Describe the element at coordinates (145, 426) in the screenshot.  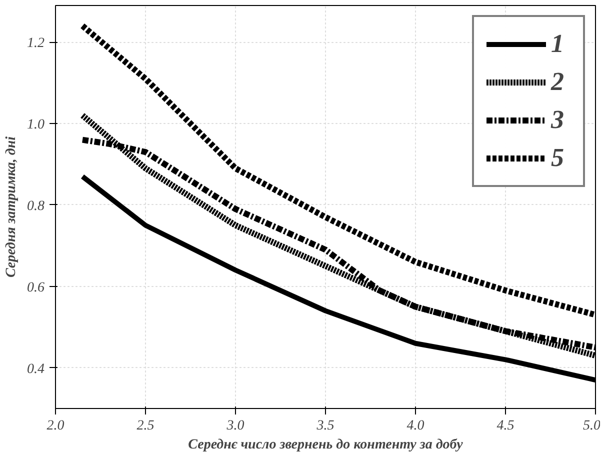
I see `x-tick-label: 2.5` at that location.